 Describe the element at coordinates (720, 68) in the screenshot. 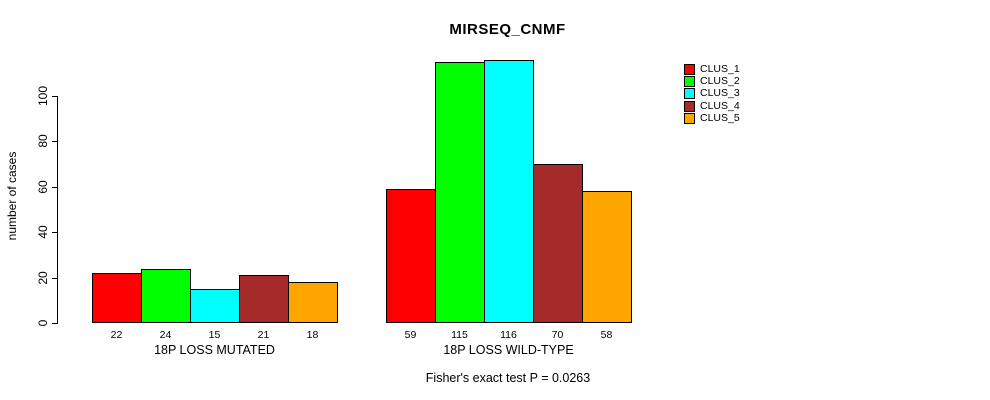

I see `legend-label: CLUS_1` at that location.